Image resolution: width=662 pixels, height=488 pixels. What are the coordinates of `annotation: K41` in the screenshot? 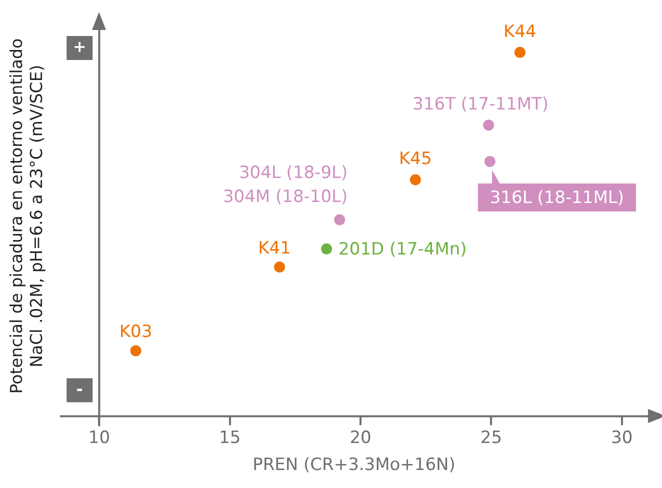 It's located at (274, 248).